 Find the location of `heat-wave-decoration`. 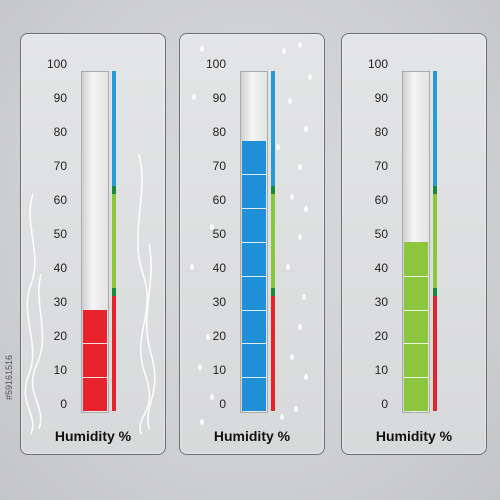

heat-wave-decoration is located at coordinates (90, 294).